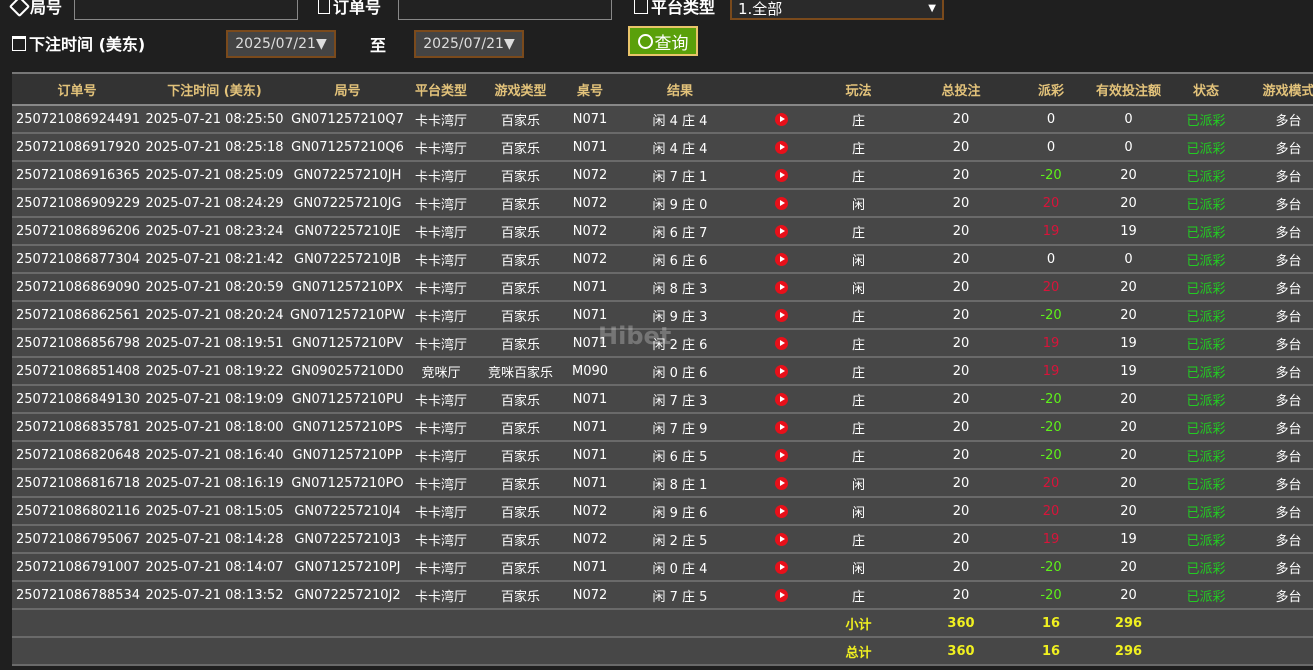 Image resolution: width=1313 pixels, height=670 pixels. I want to click on table-no-cell: N071, so click(590, 483).